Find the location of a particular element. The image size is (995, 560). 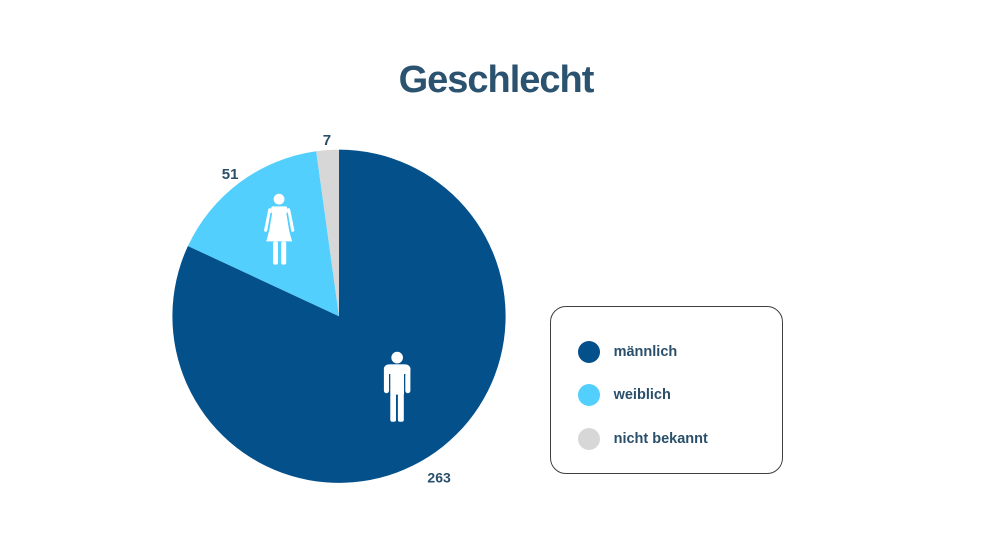

svg-text: 7 is located at coordinates (327, 140).